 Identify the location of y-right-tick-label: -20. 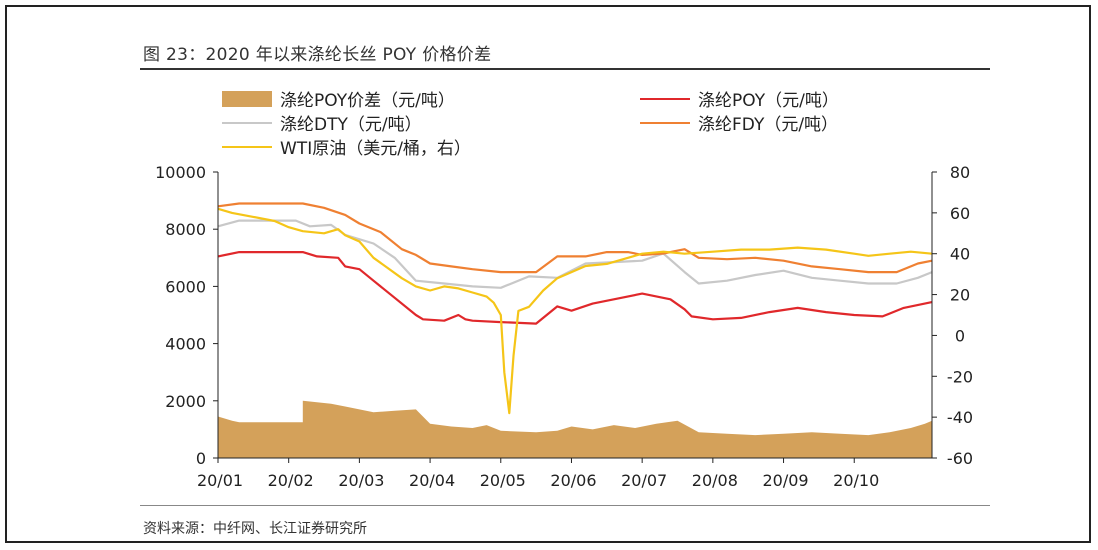
(960, 376).